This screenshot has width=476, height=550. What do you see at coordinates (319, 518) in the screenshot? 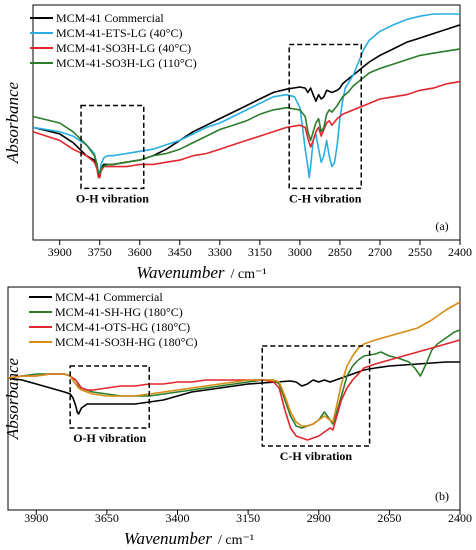
I see `x-tick-label: 2900` at bounding box center [319, 518].